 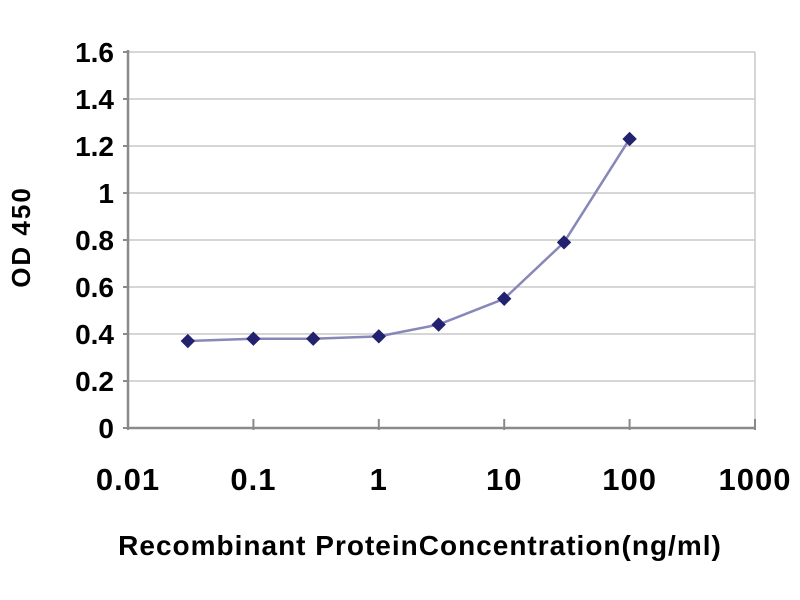 I want to click on x-tick-label: 1000, so click(x=755, y=479).